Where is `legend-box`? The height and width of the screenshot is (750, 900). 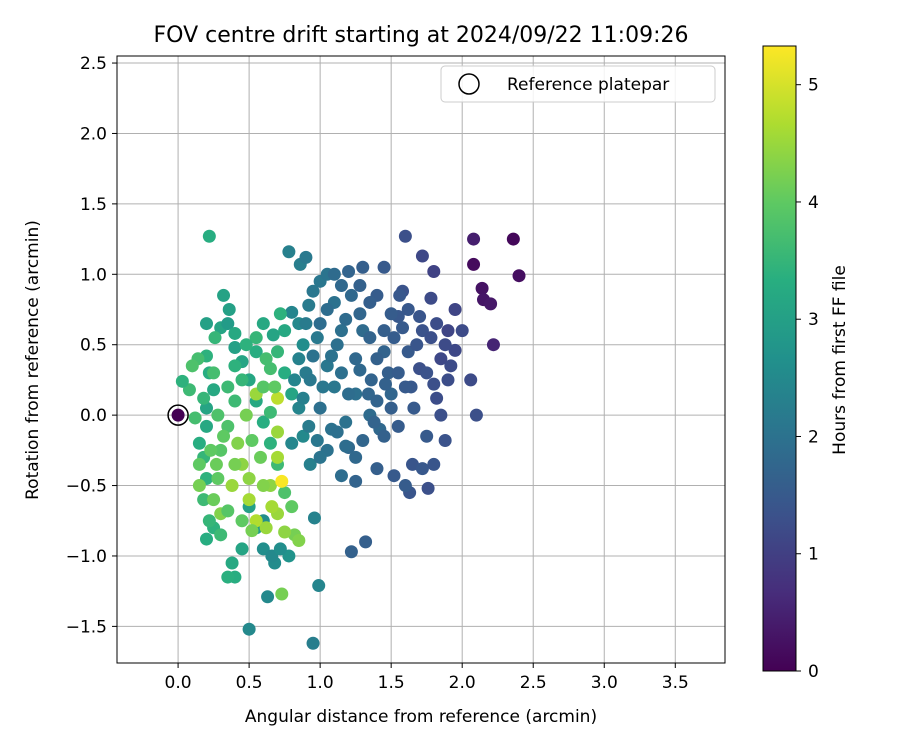
legend-box is located at coordinates (578, 84).